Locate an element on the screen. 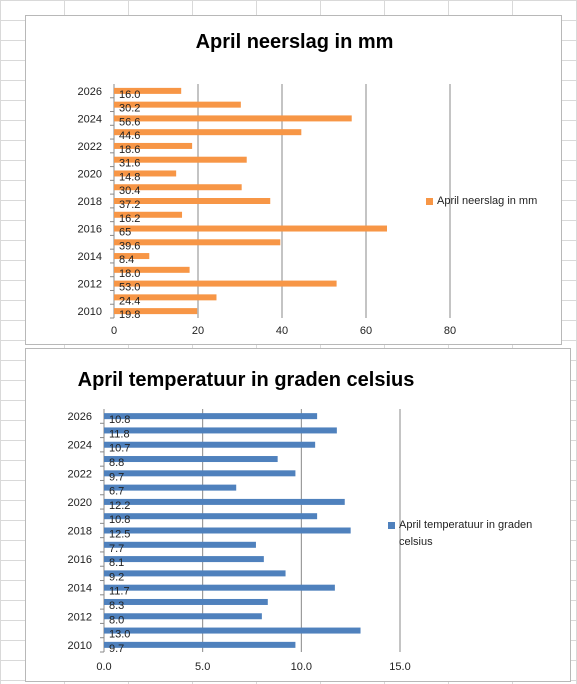  data-label: 8.4 is located at coordinates (126, 260).